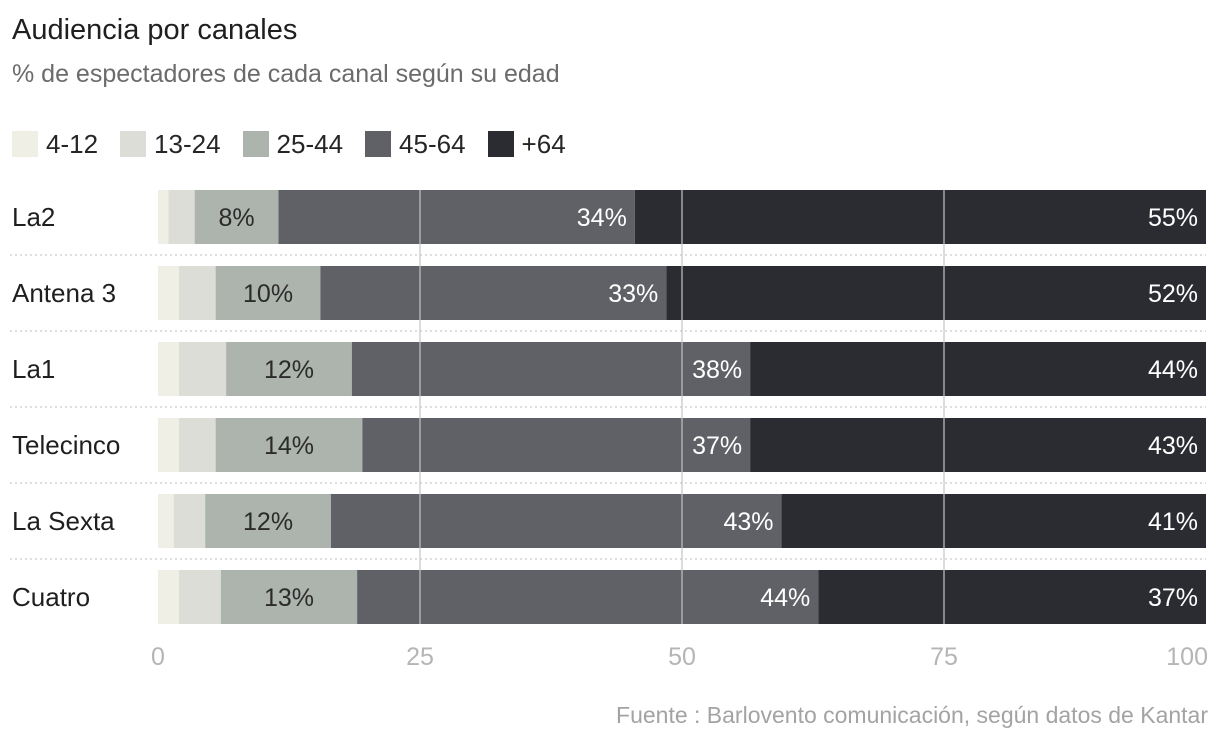 The height and width of the screenshot is (746, 1220). What do you see at coordinates (420, 657) in the screenshot?
I see `x-tick-label: 25` at bounding box center [420, 657].